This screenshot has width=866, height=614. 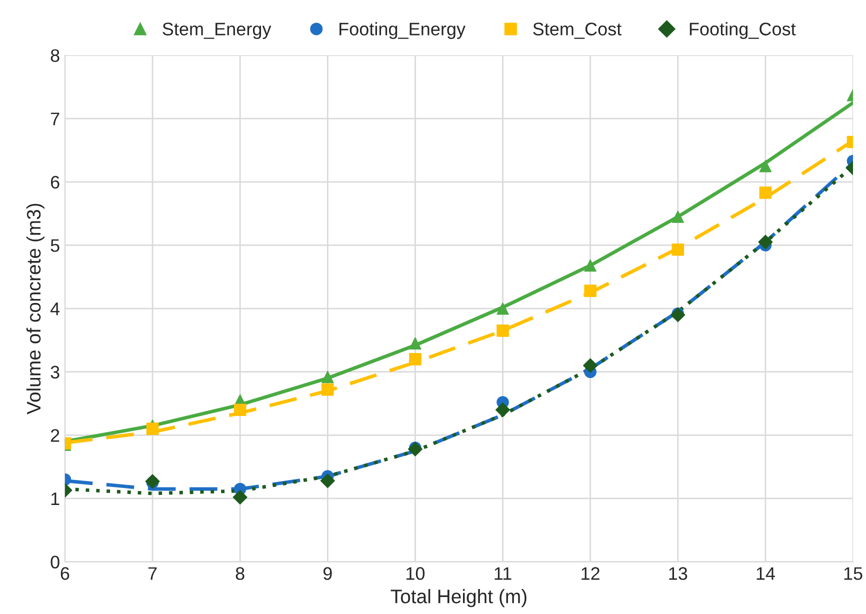 I want to click on legend-label: Stem_Cost, so click(x=577, y=30).